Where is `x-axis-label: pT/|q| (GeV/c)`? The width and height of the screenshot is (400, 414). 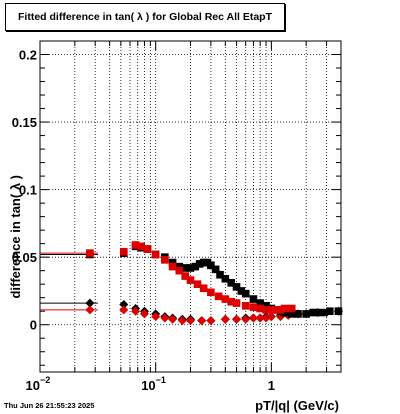 x-axis-label: pT/|q| (GeV/c) is located at coordinates (297, 405).